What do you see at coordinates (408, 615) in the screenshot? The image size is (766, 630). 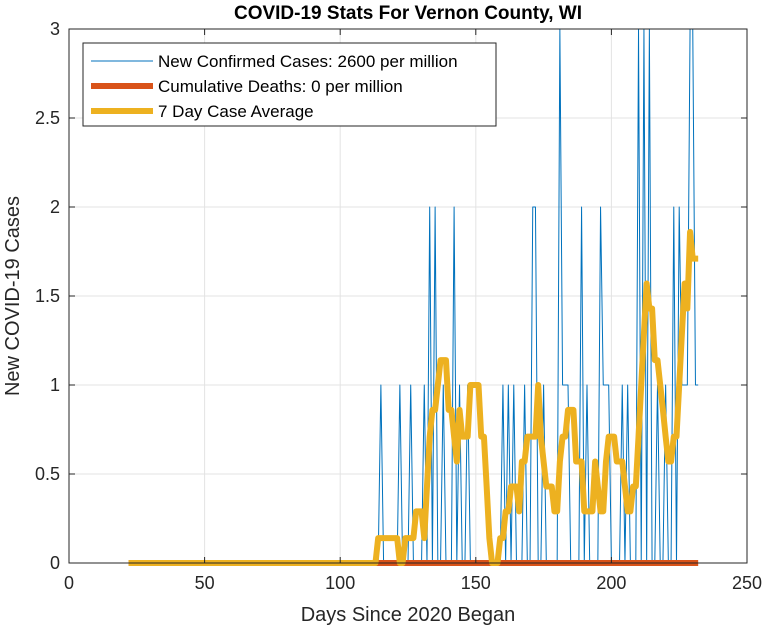 I see `x-axis-label: Days Since 2020 Began` at bounding box center [408, 615].